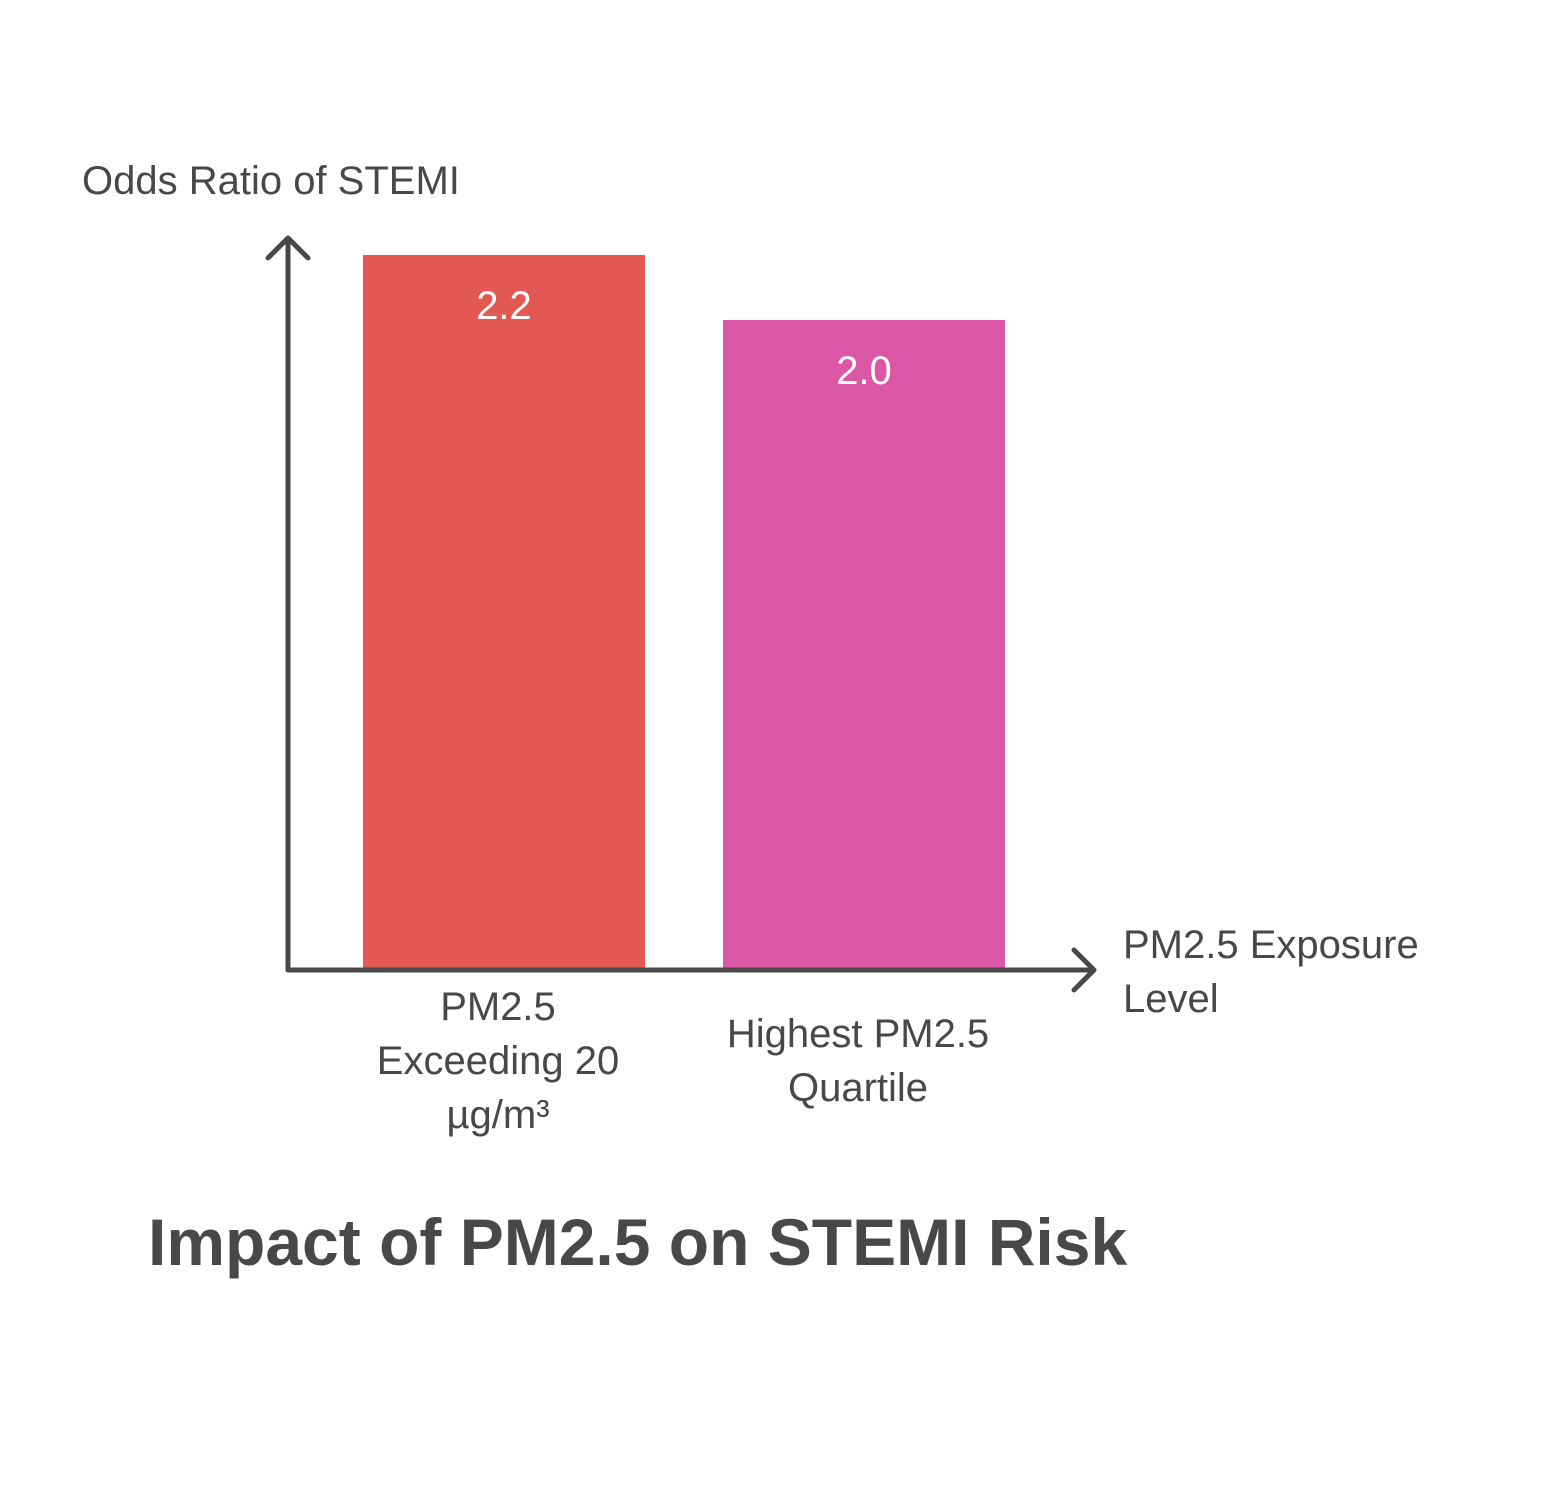  What do you see at coordinates (1084, 970) in the screenshot?
I see `x-axis-arrowhead` at bounding box center [1084, 970].